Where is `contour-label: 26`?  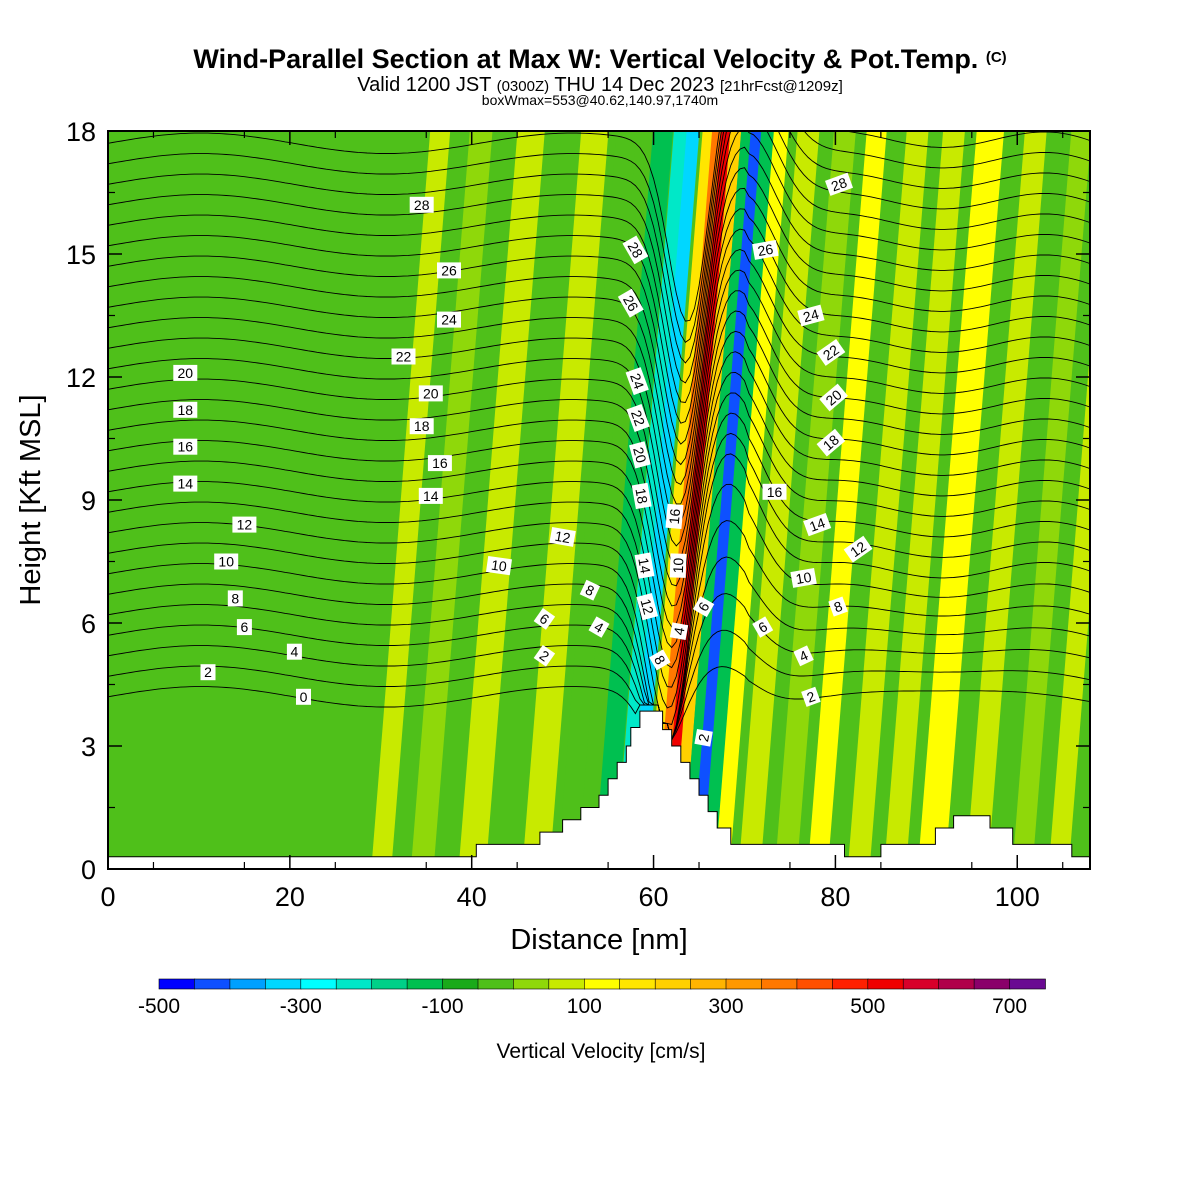 contour-label: 26 is located at coordinates (449, 270).